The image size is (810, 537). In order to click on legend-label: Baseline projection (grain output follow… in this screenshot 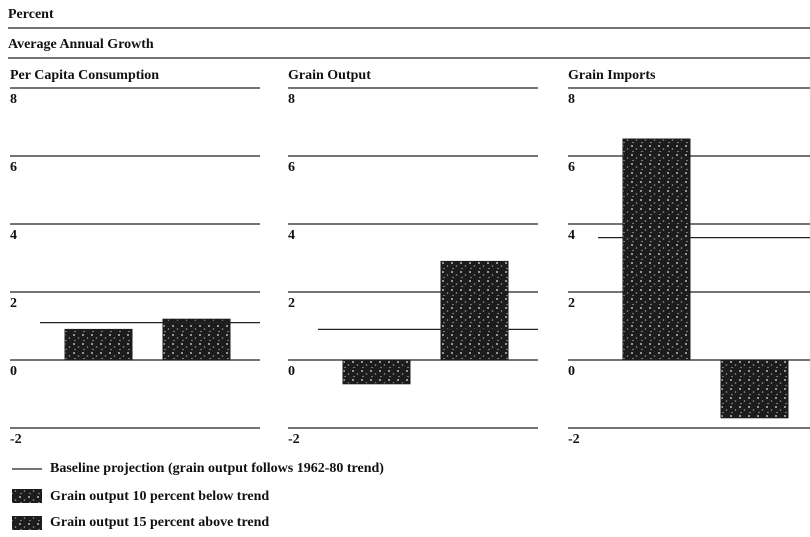, I will do `click(217, 468)`.